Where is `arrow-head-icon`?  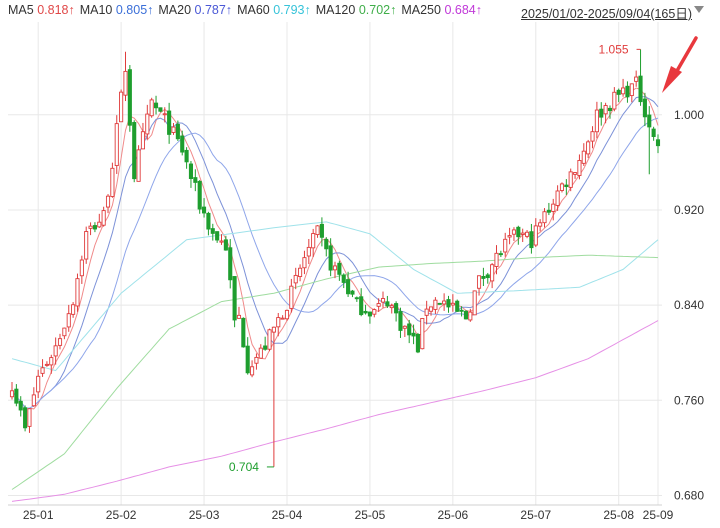
arrow-head-icon is located at coordinates (672, 79).